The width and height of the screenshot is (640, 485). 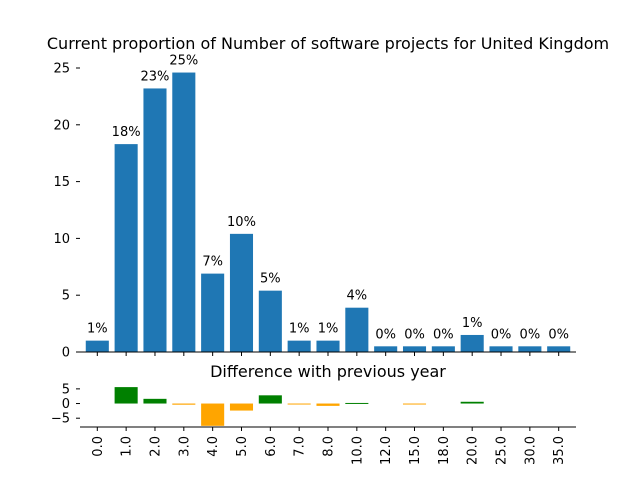 I want to click on x-tick-label: 15.0, so click(x=415, y=450).